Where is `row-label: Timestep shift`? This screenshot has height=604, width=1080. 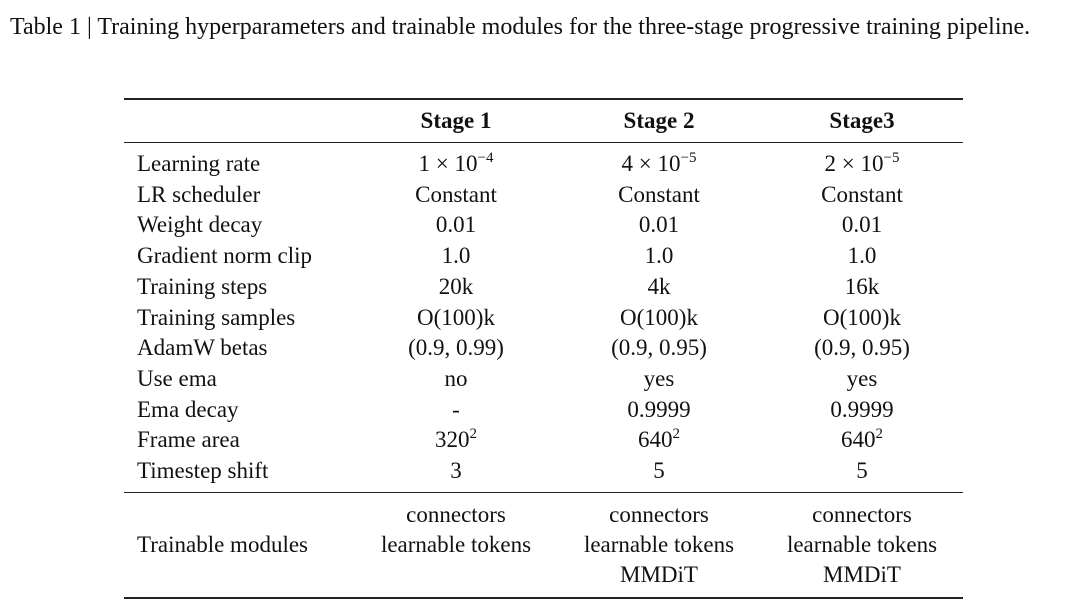 row-label: Timestep shift is located at coordinates (203, 470).